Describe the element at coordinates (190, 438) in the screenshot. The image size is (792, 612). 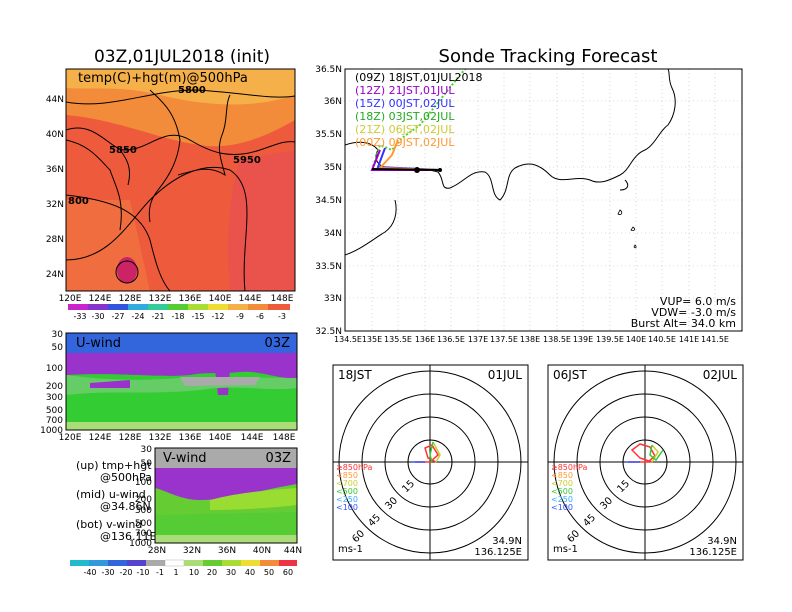
I see `u-wind-lon-tick: 136E` at that location.